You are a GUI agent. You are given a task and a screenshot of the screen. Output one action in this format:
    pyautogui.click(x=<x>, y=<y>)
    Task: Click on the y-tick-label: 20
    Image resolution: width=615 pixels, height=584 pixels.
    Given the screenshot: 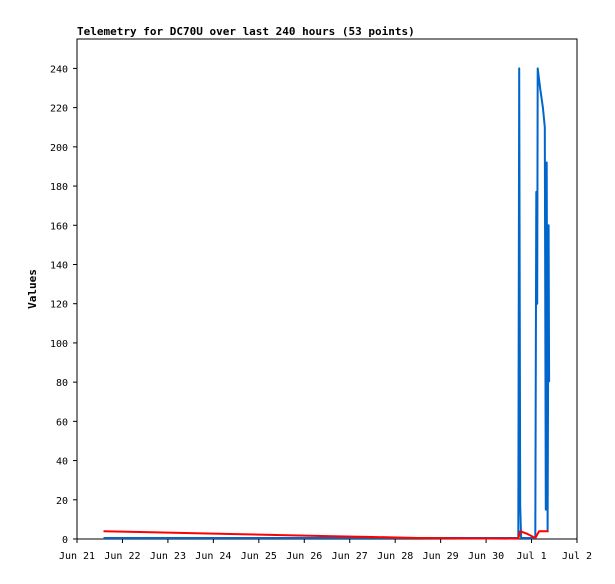 What is the action you would take?
    pyautogui.click(x=62, y=501)
    